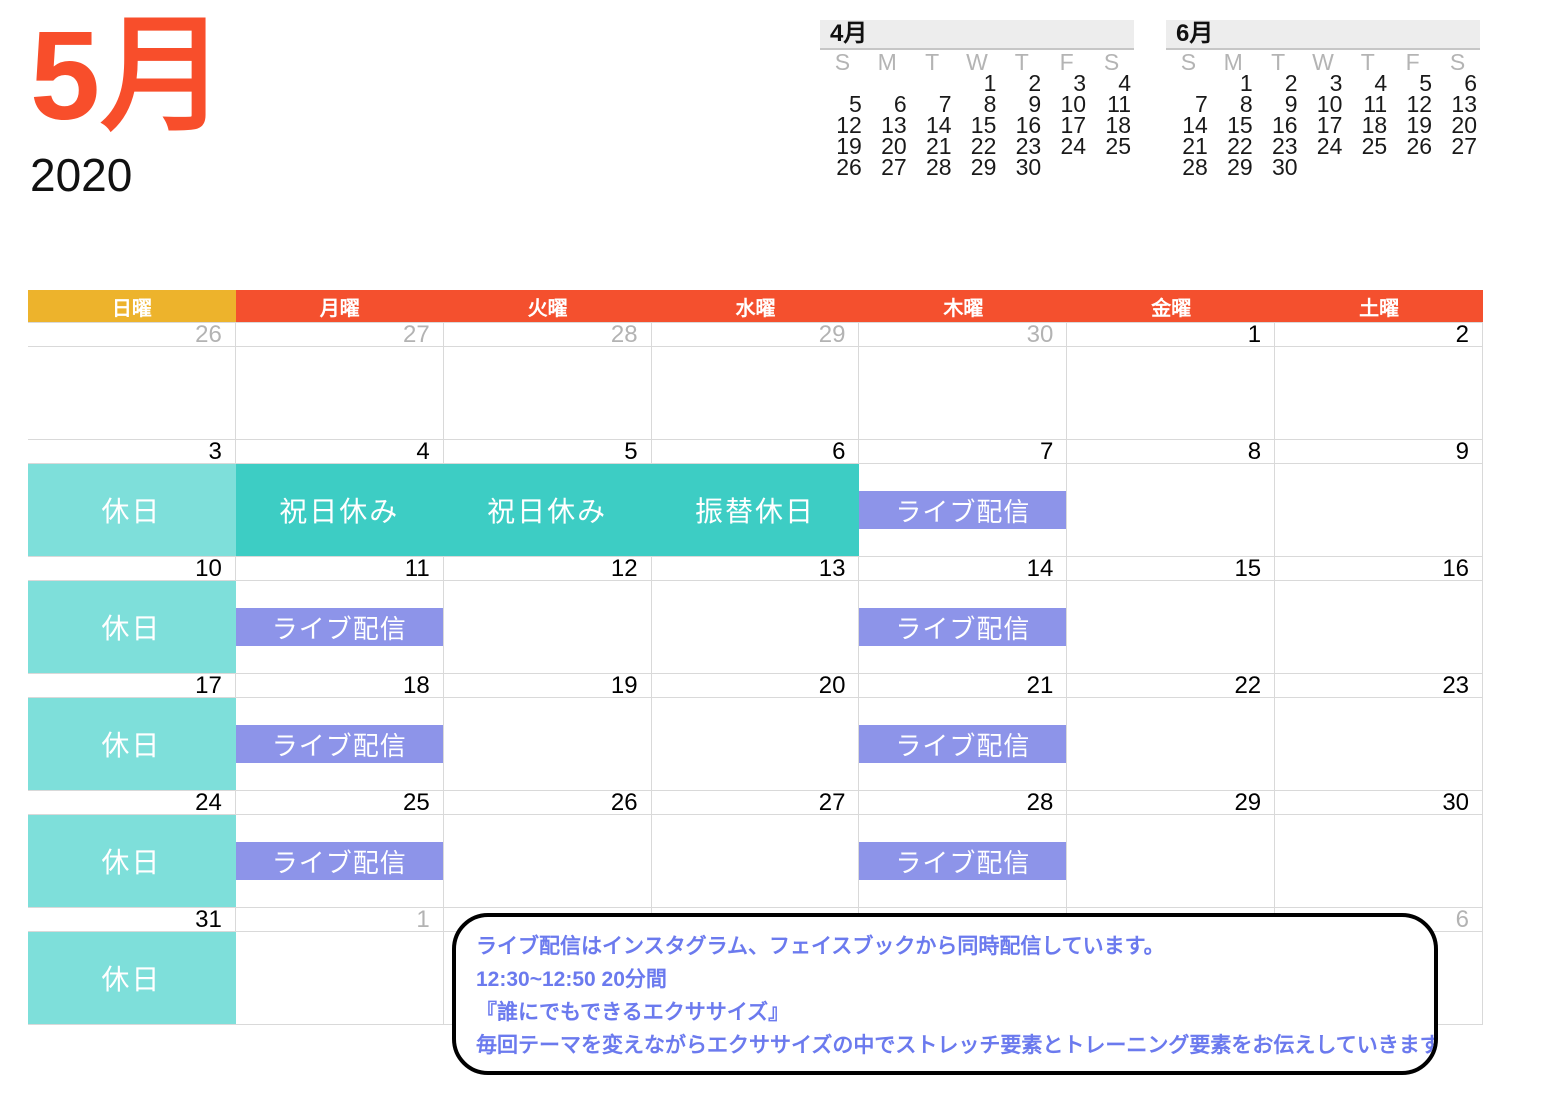  I want to click on mini-weekday-letter: M, so click(887, 62).